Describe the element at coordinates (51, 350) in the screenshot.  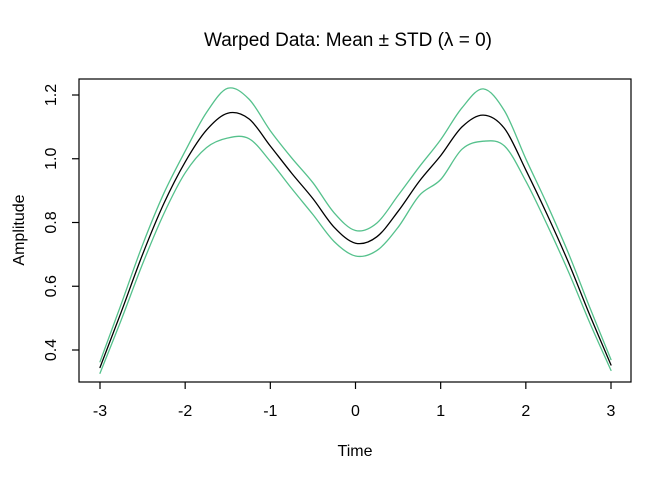
I see `y-tick-label: 0.4` at that location.